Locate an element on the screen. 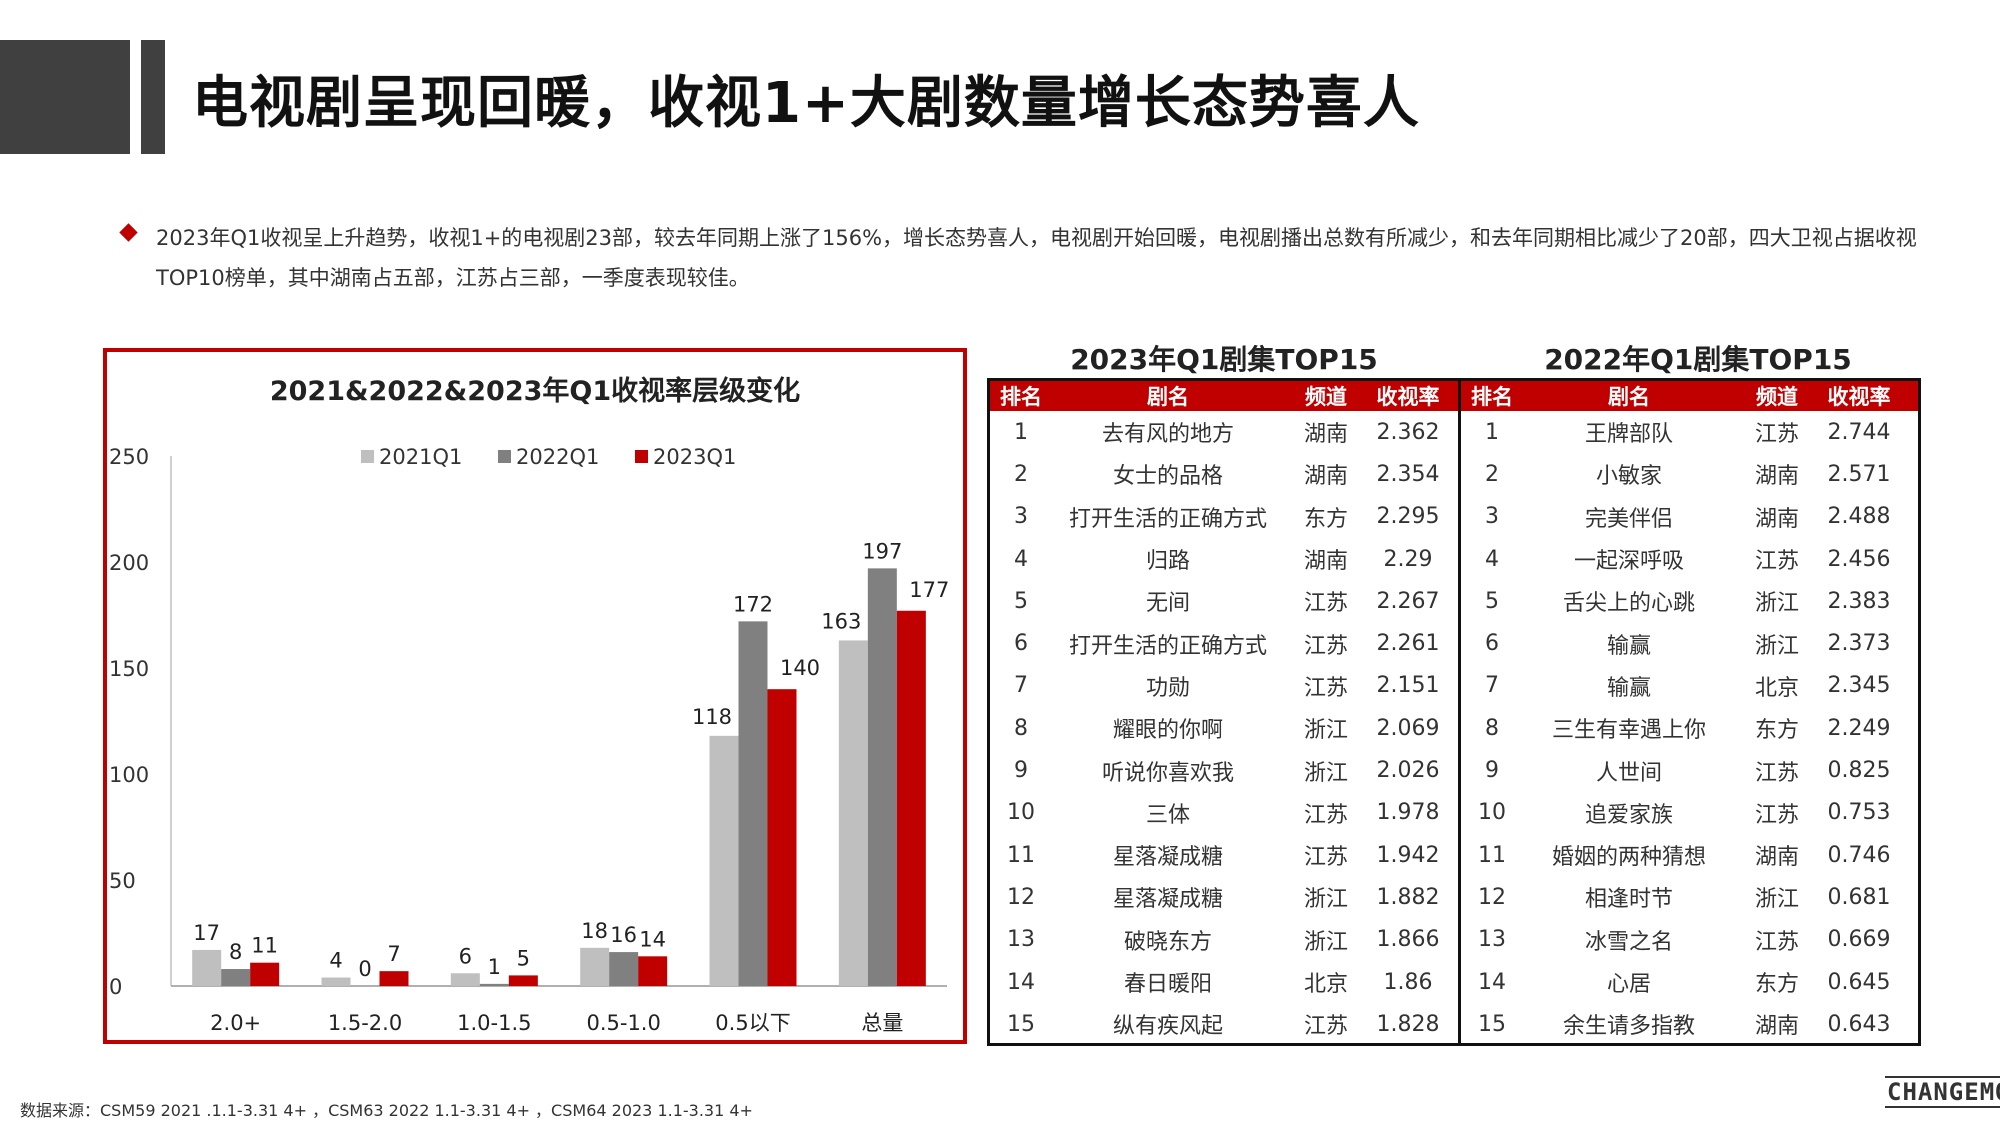 The height and width of the screenshot is (1125, 2000). rating-cell: 0.643 is located at coordinates (1859, 1024).